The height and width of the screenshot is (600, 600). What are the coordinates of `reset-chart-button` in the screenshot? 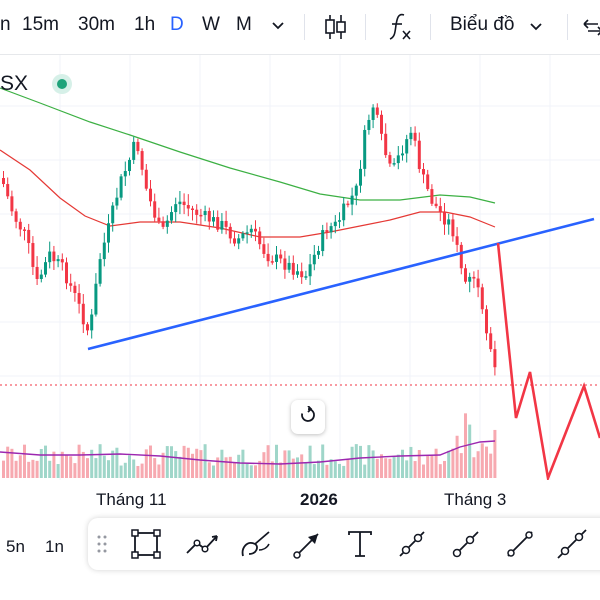 It's located at (308, 417).